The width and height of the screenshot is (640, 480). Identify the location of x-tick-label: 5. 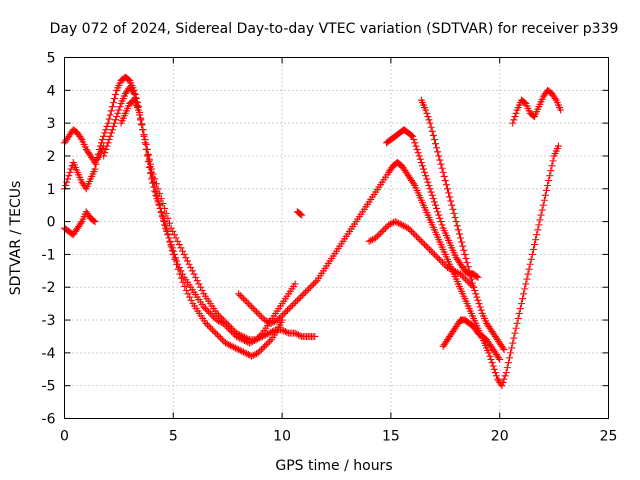
(173, 437).